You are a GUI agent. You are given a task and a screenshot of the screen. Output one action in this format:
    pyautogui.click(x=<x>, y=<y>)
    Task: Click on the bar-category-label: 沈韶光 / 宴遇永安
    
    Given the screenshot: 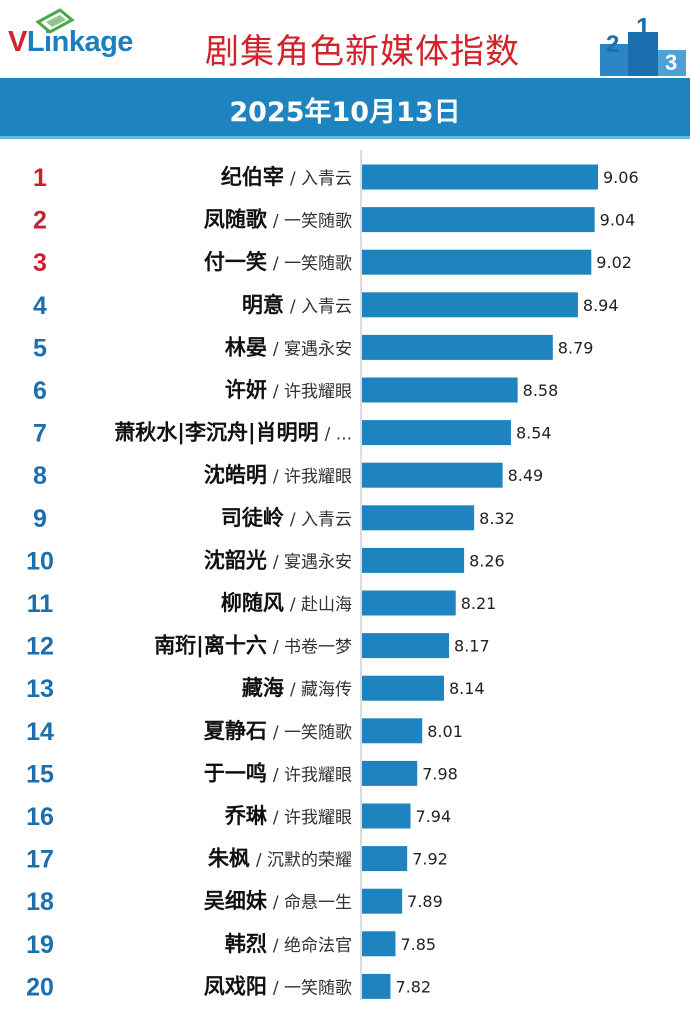 What is the action you would take?
    pyautogui.click(x=278, y=560)
    